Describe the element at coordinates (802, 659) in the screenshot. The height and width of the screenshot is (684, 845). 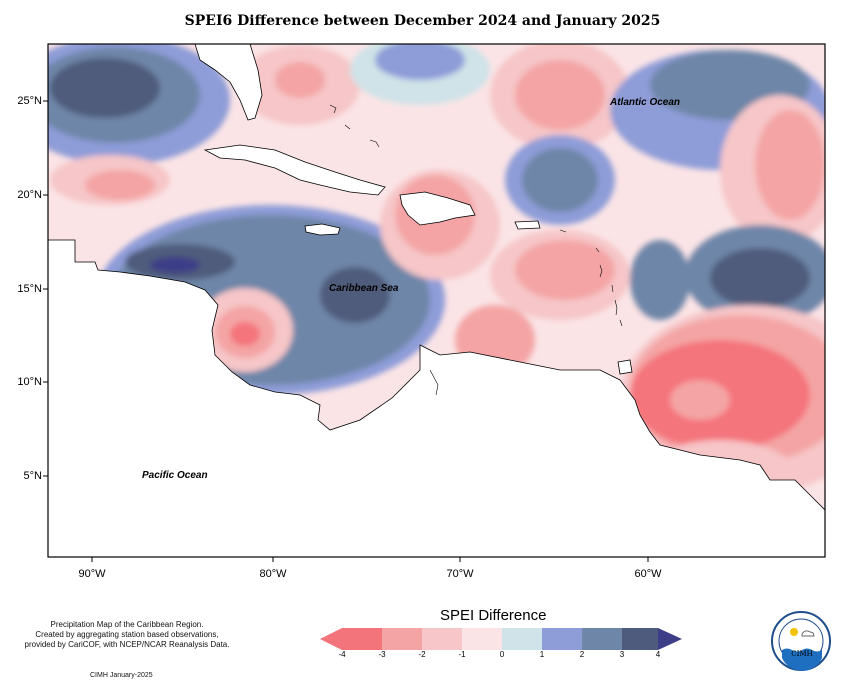
I see `water-icon` at that location.